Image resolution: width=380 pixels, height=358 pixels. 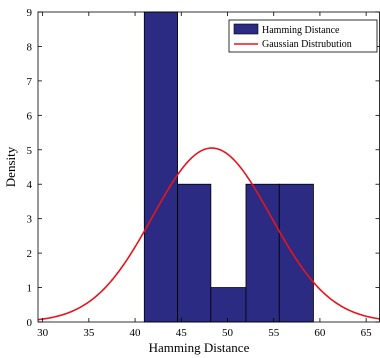 I want to click on legend-swatch-histogram, so click(x=246, y=29).